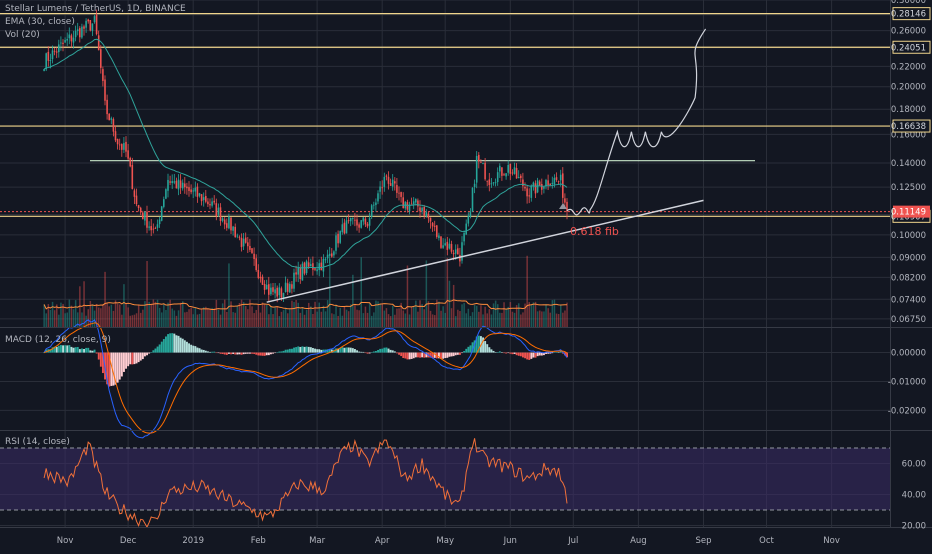 The height and width of the screenshot is (554, 932). Describe the element at coordinates (572, 541) in the screenshot. I see `time-tick: Jul` at that location.